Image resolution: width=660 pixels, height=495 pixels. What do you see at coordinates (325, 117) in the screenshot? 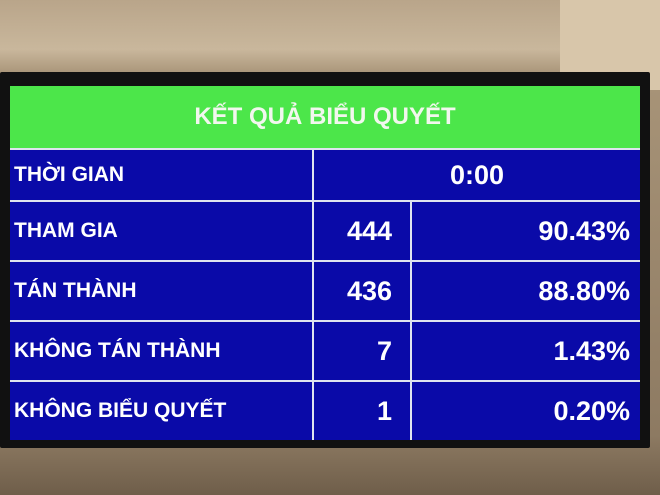
I see `results-title: KẾT QUẢ BIỂU QUYẾT` at bounding box center [325, 117].